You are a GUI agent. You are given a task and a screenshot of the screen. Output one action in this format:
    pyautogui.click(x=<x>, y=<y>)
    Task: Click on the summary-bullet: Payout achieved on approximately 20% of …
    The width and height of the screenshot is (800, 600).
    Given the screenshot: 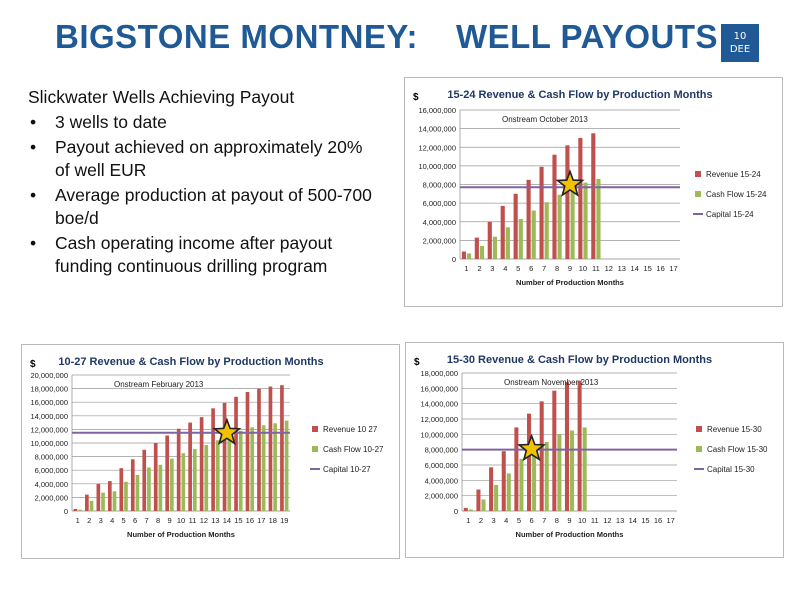 What is the action you would take?
    pyautogui.click(x=203, y=159)
    